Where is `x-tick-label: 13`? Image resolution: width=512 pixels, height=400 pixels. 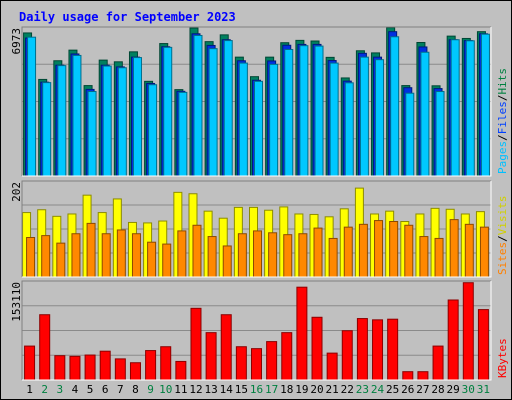
x-tick-label: 13 is located at coordinates (210, 389).